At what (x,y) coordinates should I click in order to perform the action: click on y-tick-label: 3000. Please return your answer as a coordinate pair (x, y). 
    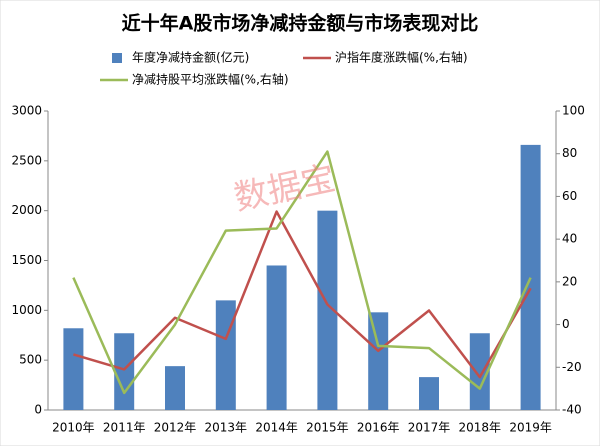
    Looking at the image, I should click on (26, 111).